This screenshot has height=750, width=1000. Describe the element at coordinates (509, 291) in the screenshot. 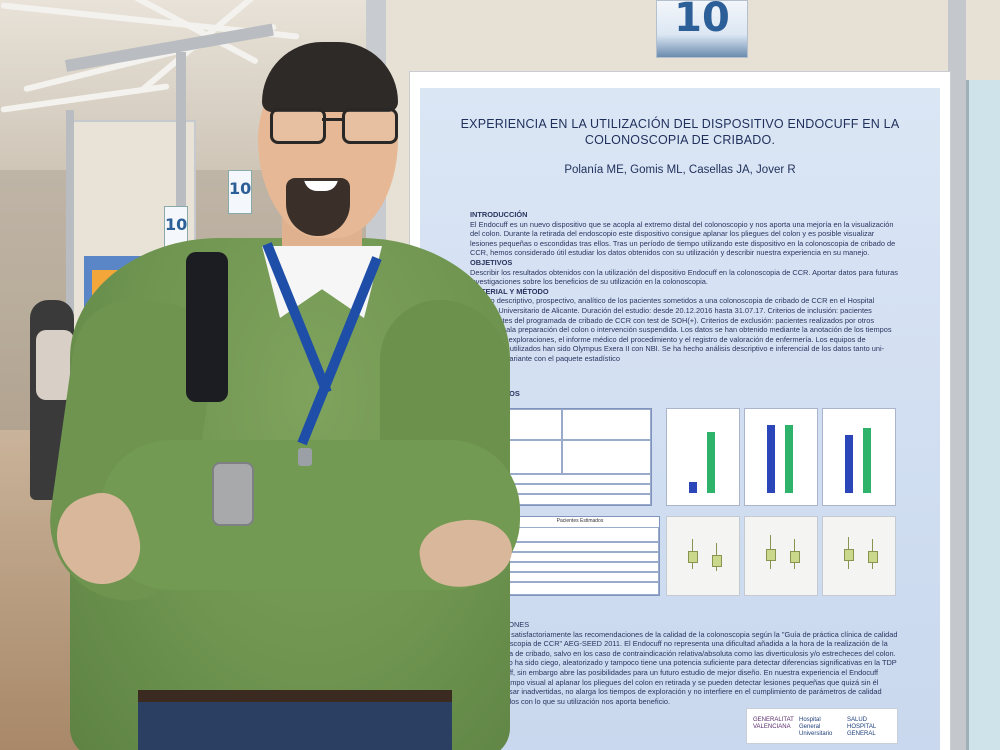

I see `section-heading: MATERIAL Y MÉTODO` at that location.